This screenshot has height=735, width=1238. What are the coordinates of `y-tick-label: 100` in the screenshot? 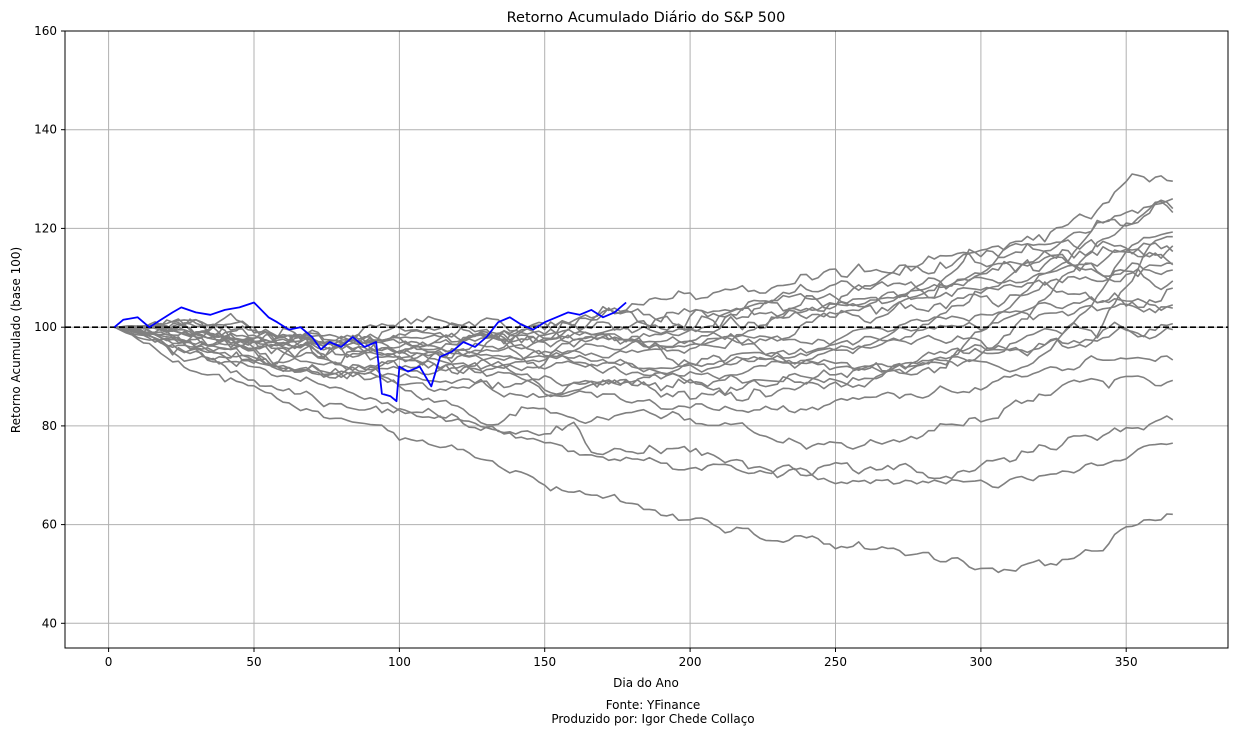 It's located at (45, 327).